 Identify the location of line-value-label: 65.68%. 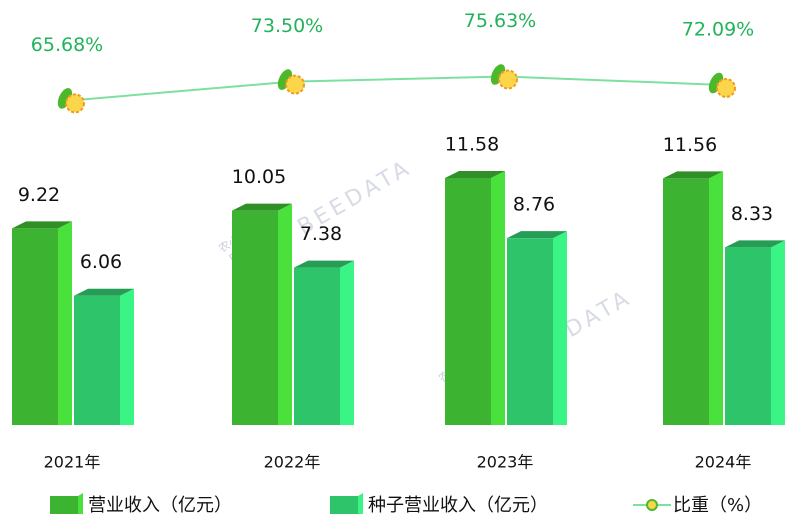
(67, 45).